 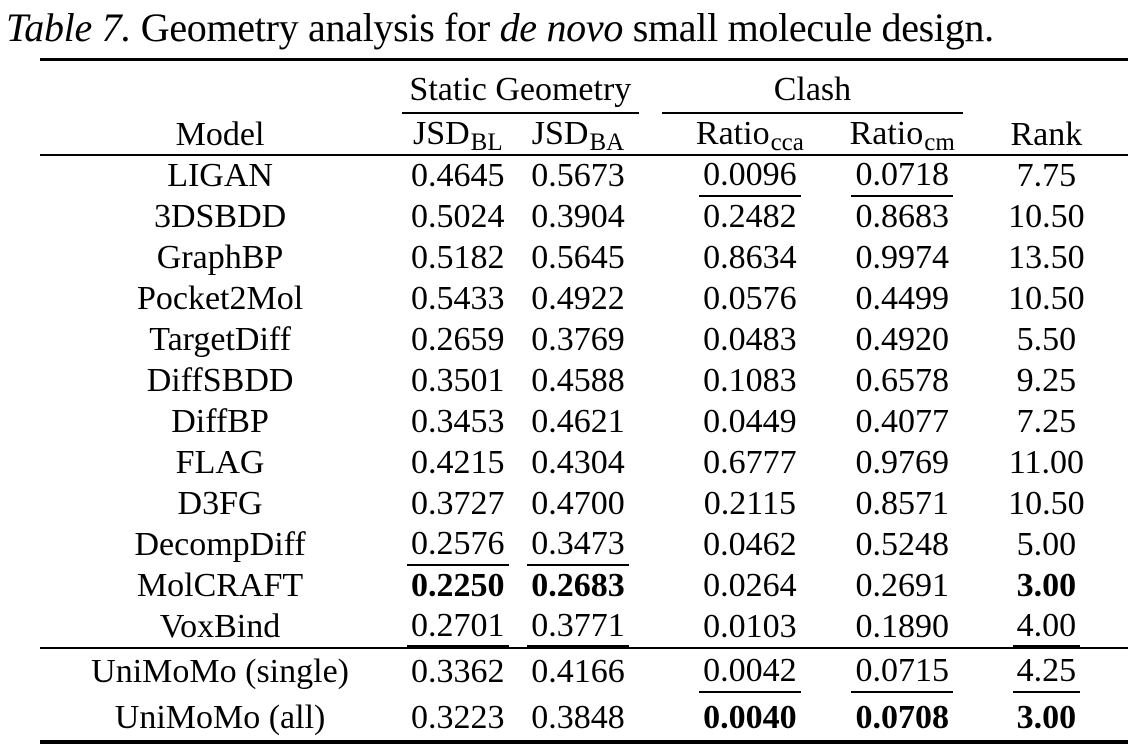 What do you see at coordinates (457, 586) in the screenshot?
I see `cell-value: 0.2250` at bounding box center [457, 586].